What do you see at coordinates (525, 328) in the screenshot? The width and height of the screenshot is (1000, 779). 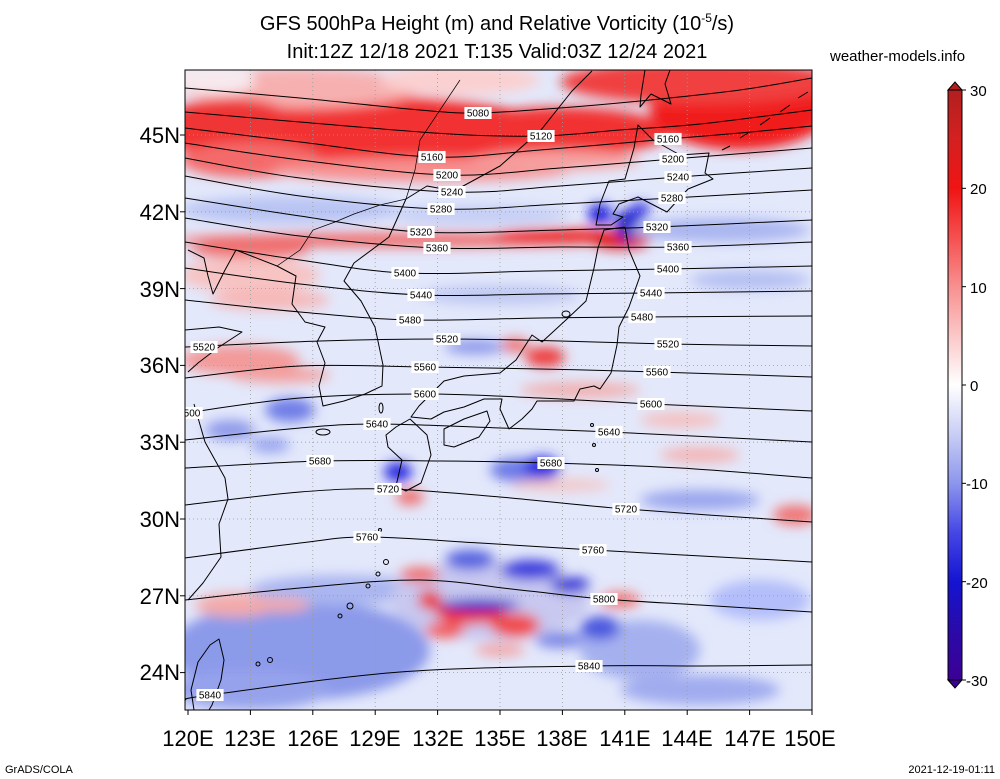 I see `honshu-coast` at bounding box center [525, 328].